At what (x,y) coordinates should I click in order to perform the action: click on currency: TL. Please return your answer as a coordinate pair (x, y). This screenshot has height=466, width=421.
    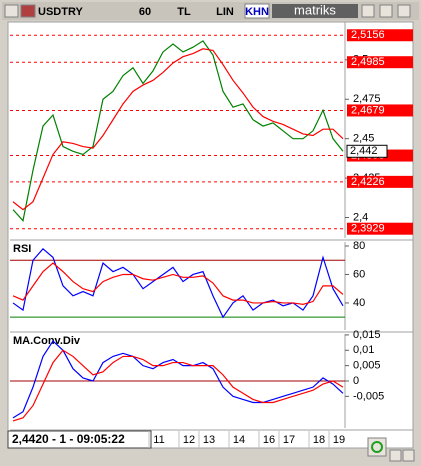
    Looking at the image, I should click on (184, 12).